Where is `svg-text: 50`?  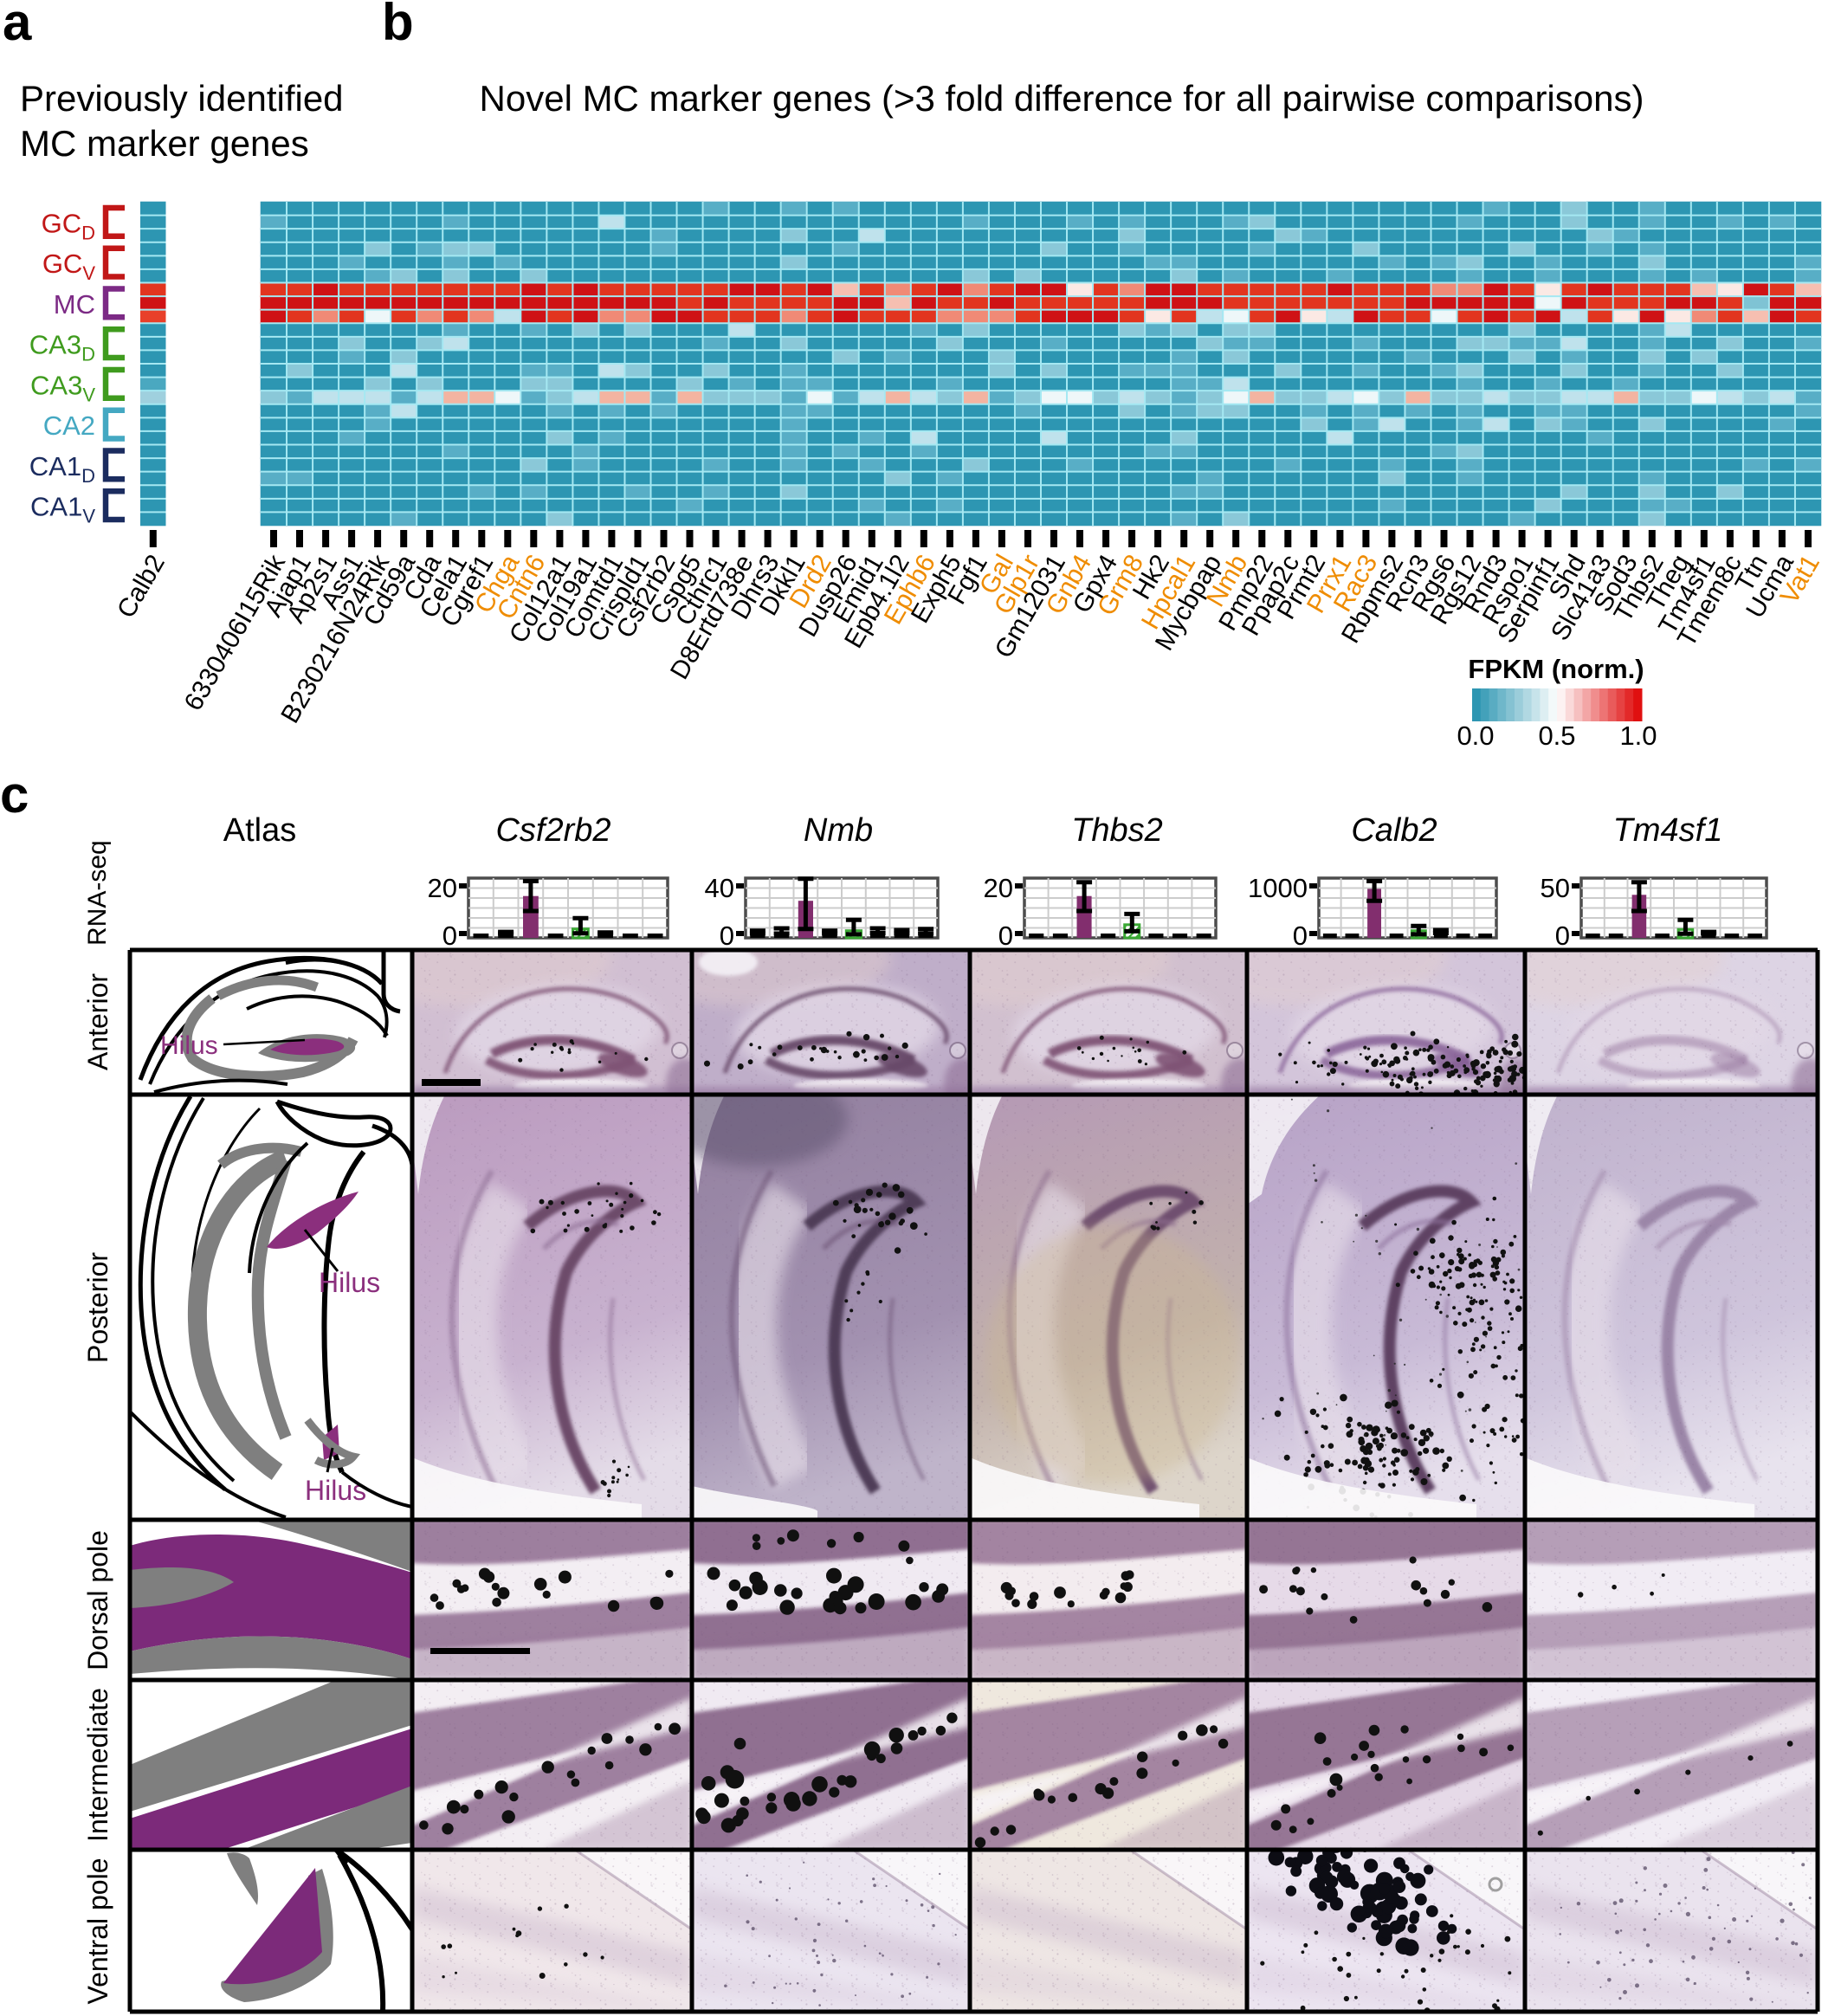
svg-text: 50 is located at coordinates (1555, 888).